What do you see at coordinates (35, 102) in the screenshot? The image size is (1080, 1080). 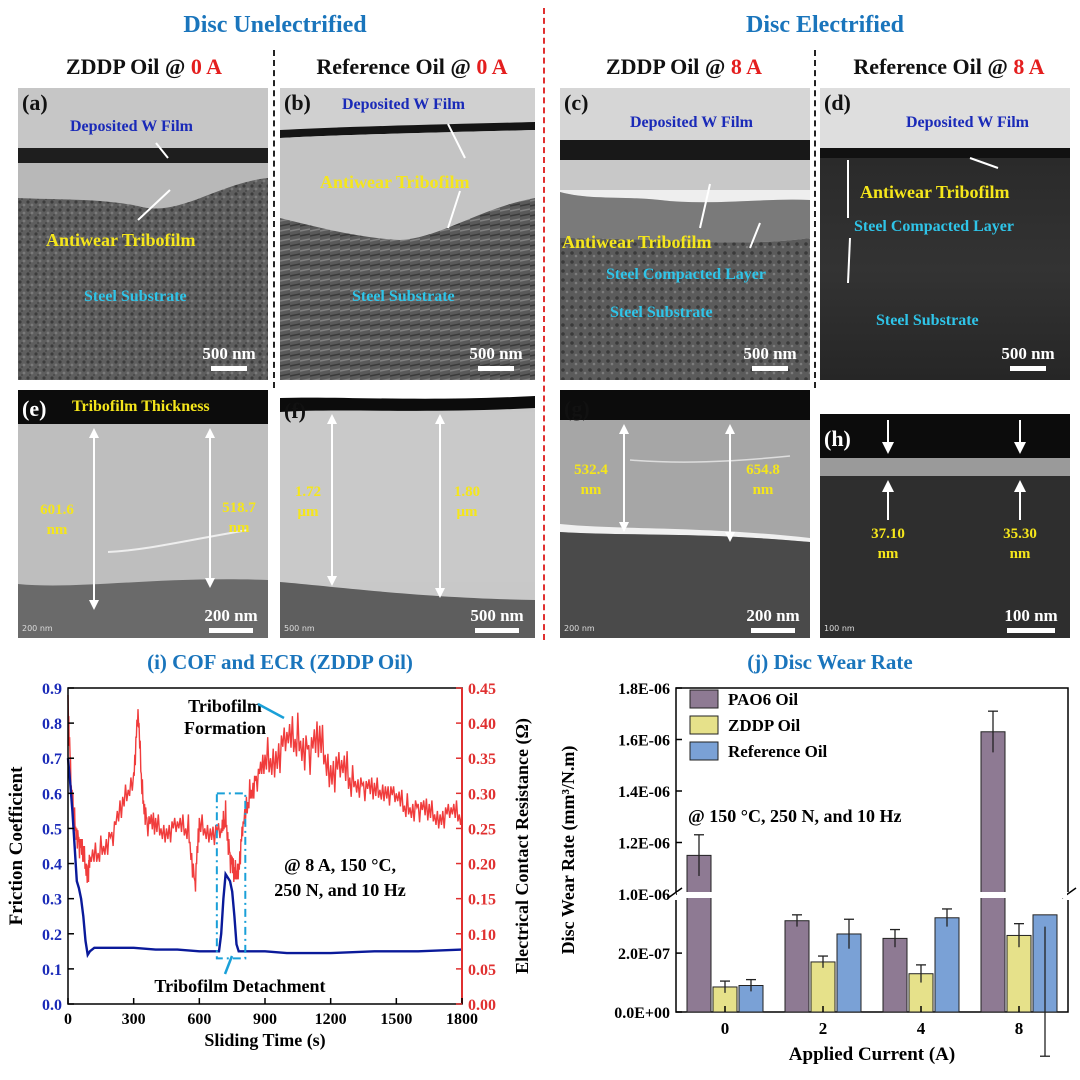 I see `panel-label-a: (a)` at bounding box center [35, 102].